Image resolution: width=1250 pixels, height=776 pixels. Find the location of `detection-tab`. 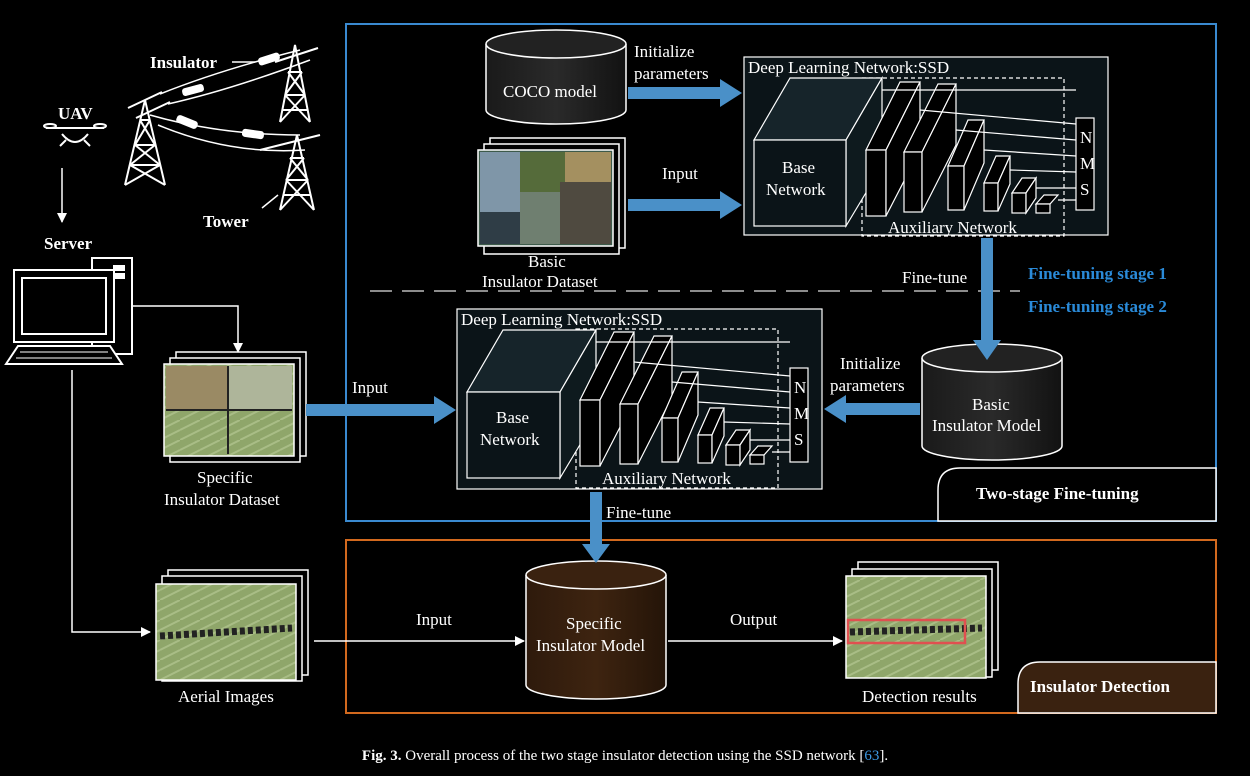

detection-tab is located at coordinates (1117, 687).